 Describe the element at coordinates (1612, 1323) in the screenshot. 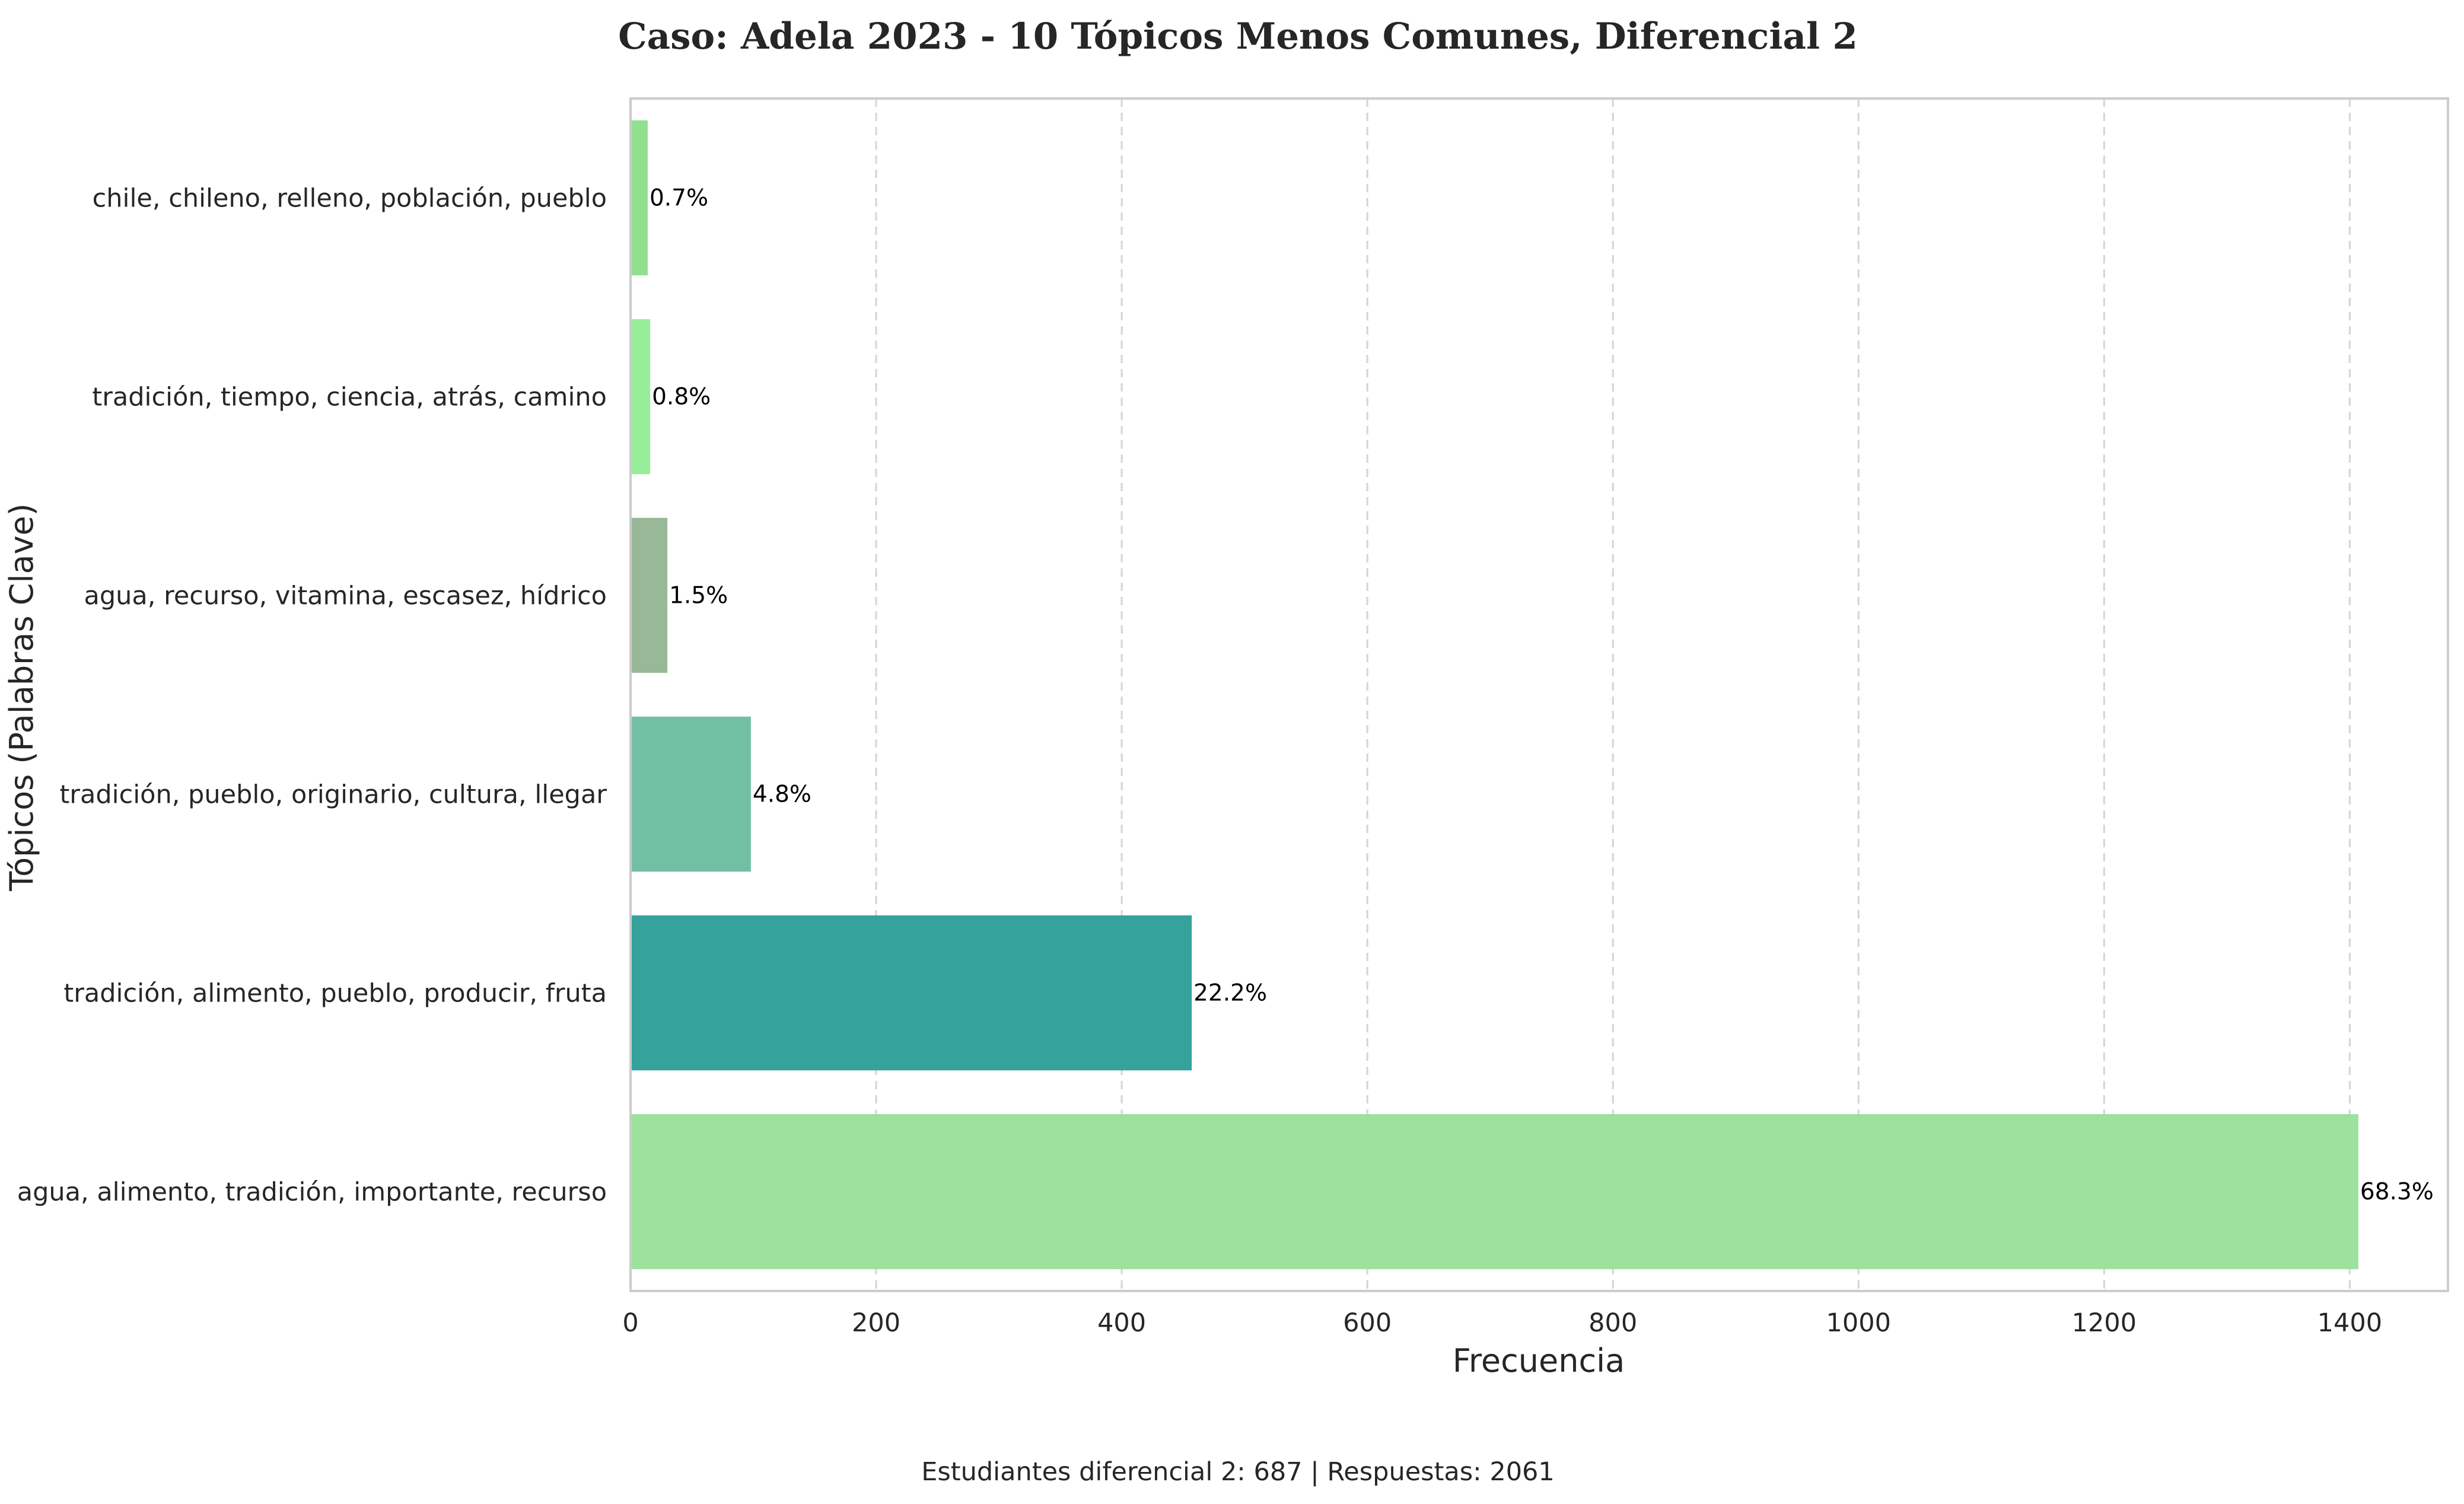

I see `x-tick-label: 800` at that location.